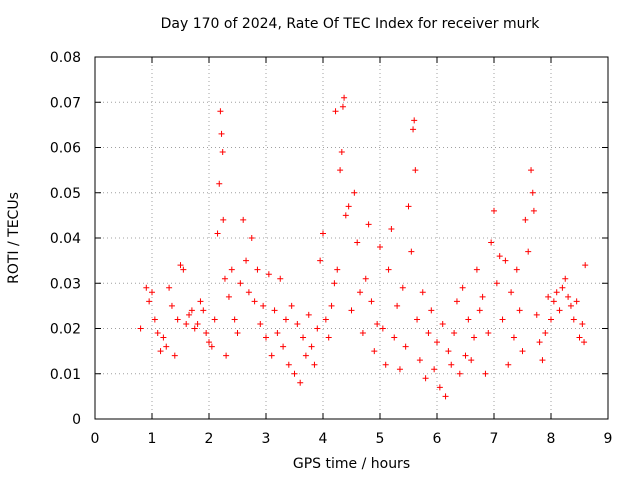 This screenshot has height=480, width=640. Describe the element at coordinates (209, 439) in the screenshot. I see `x-tick-label: 2` at that location.